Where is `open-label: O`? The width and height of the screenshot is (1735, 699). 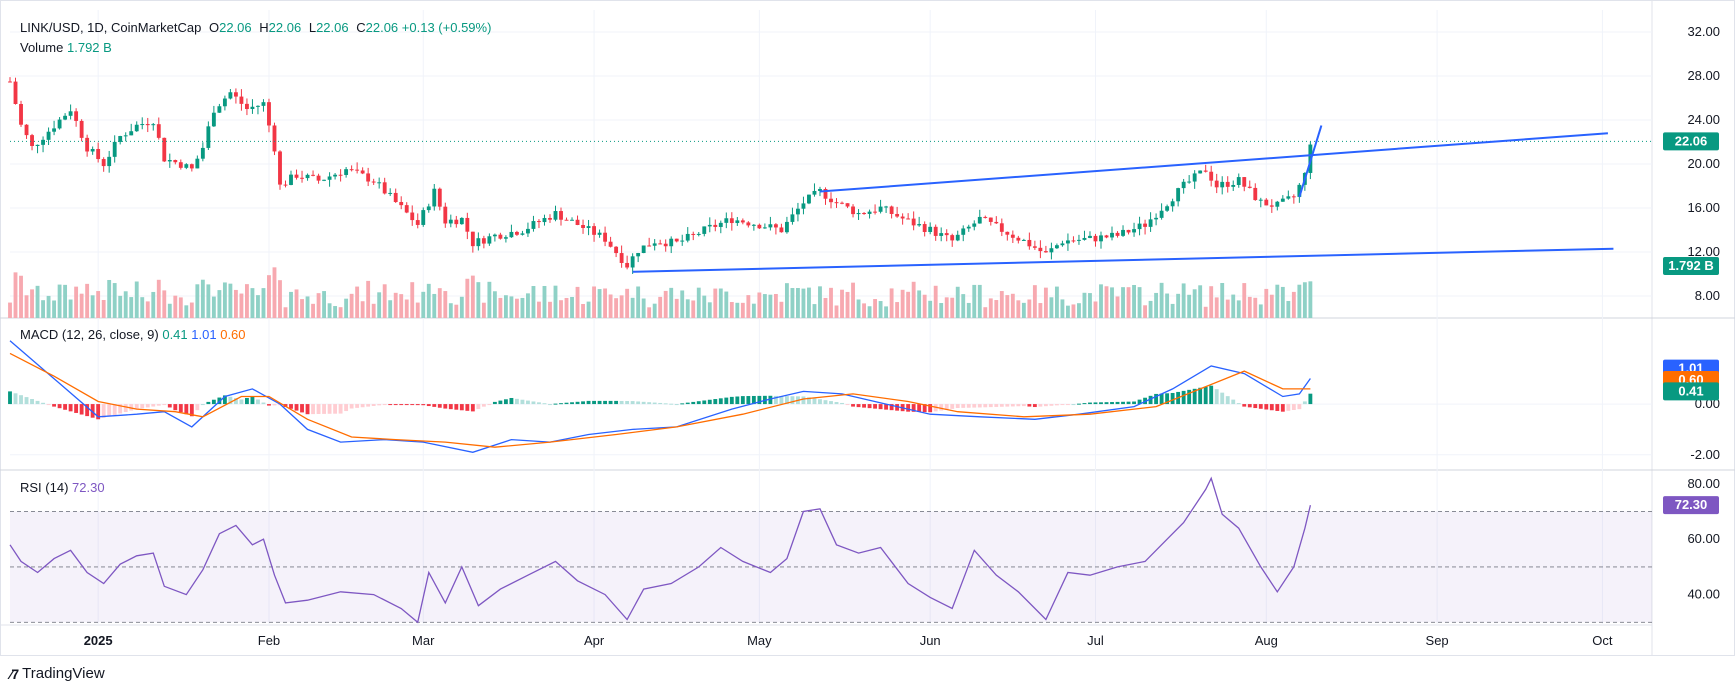 open-label: O is located at coordinates (214, 27).